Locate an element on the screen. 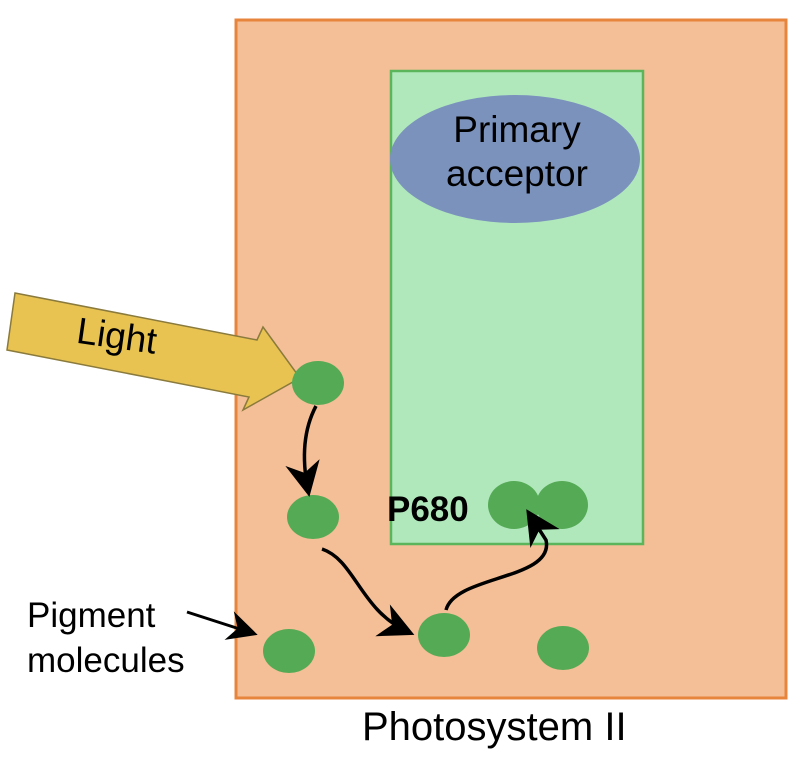 The width and height of the screenshot is (800, 758). primary-acceptor-line1: Primary is located at coordinates (517, 129).